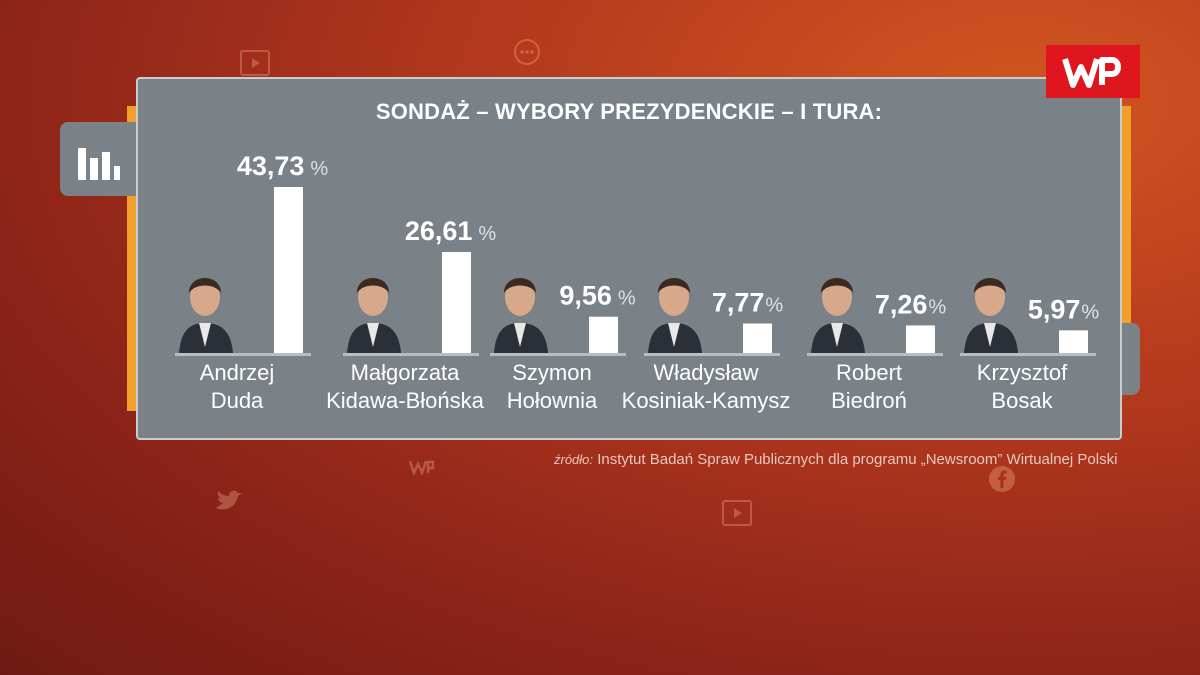 The width and height of the screenshot is (1200, 675). I want to click on category-label: Hołownia, so click(552, 400).